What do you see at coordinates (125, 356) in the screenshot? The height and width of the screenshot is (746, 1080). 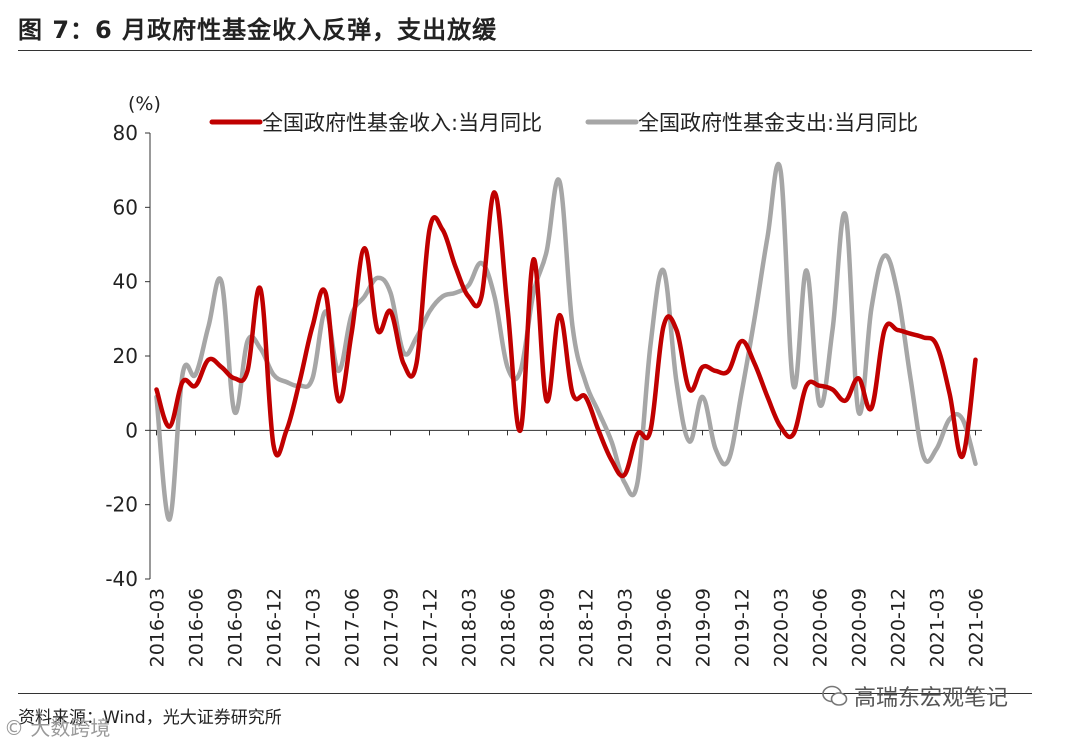 I see `y-tick-label: 20` at bounding box center [125, 356].